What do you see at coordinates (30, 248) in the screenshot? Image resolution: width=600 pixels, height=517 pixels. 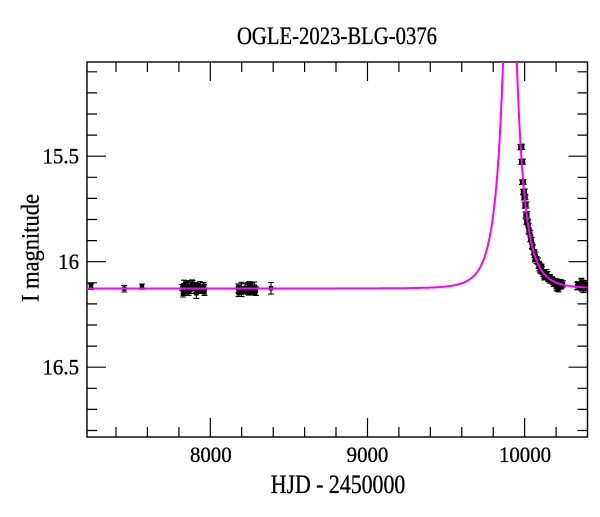 I see `svg-text: I magnitude` at bounding box center [30, 248].